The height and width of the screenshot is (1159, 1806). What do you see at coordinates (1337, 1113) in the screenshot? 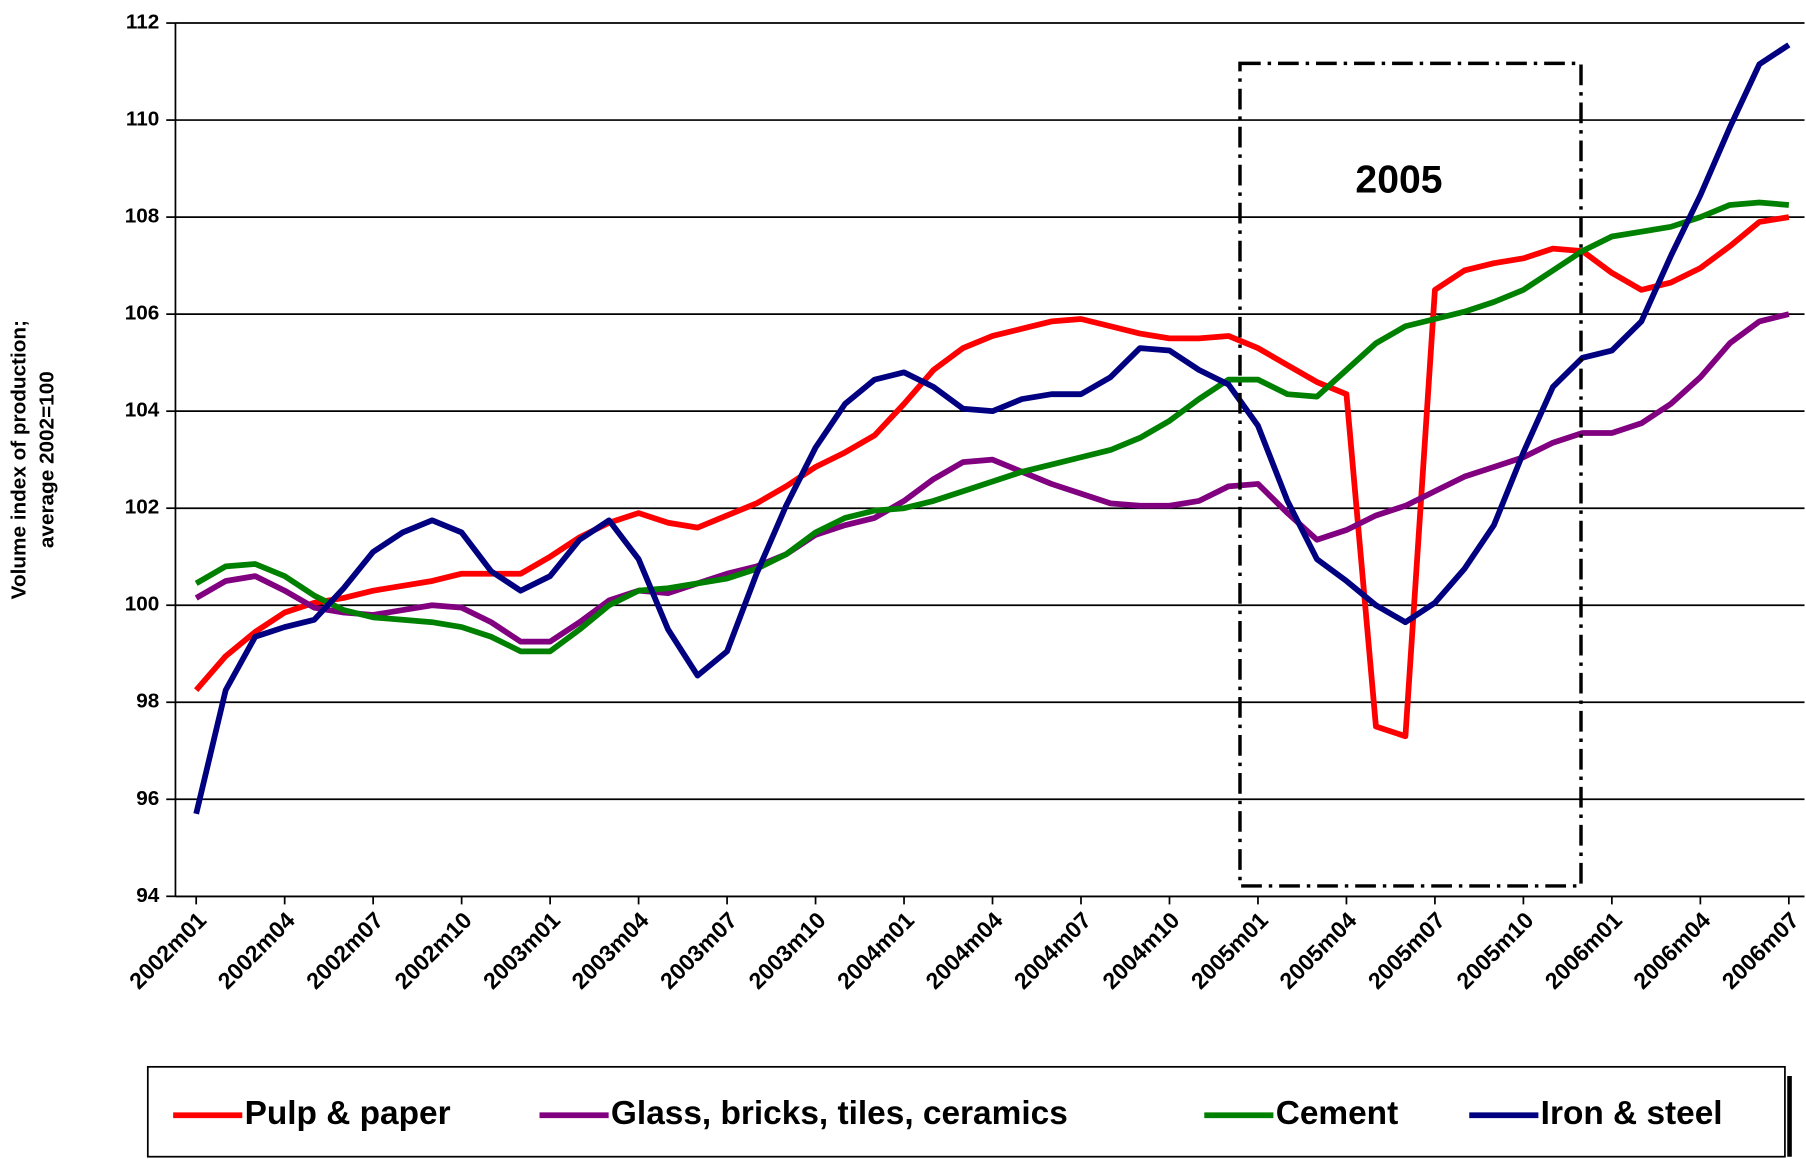
I see `legend-label: Cement` at bounding box center [1337, 1113].